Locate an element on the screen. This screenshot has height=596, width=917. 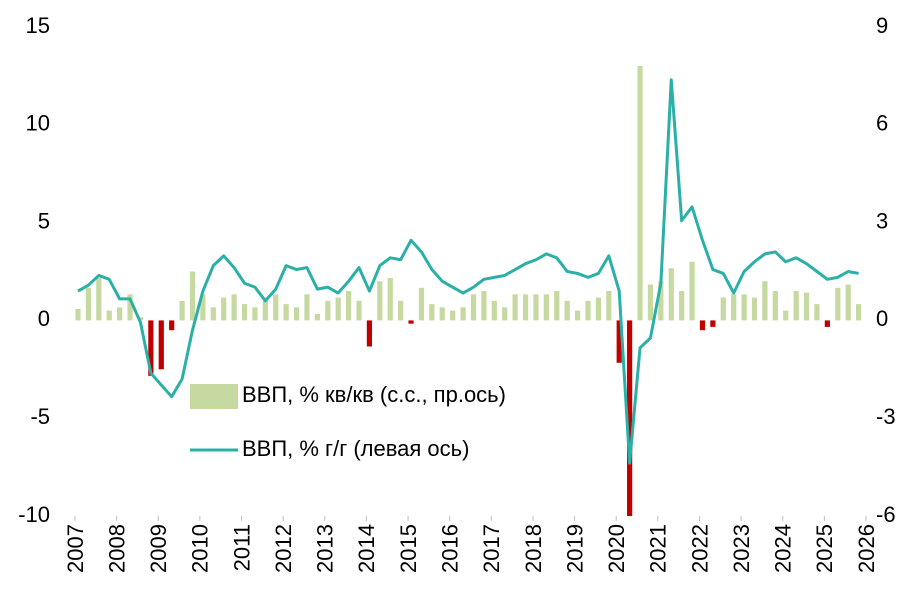
y2-tick-label: -6 is located at coordinates (886, 514).